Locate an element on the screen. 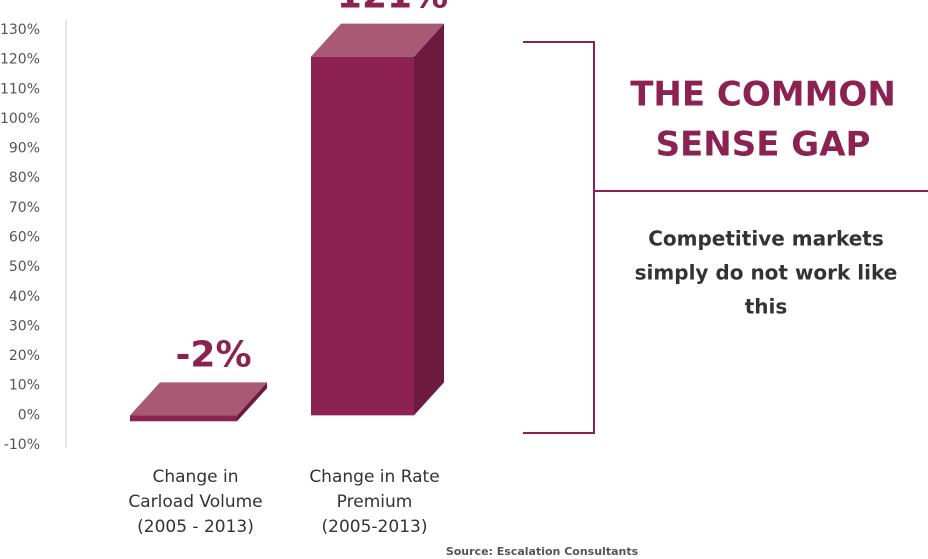  x-tick-label: Change in is located at coordinates (196, 477).